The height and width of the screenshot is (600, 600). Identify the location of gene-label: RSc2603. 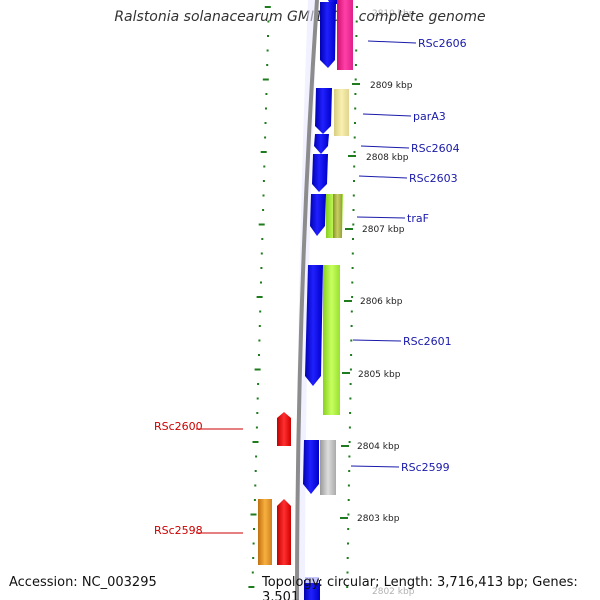
(433, 178).